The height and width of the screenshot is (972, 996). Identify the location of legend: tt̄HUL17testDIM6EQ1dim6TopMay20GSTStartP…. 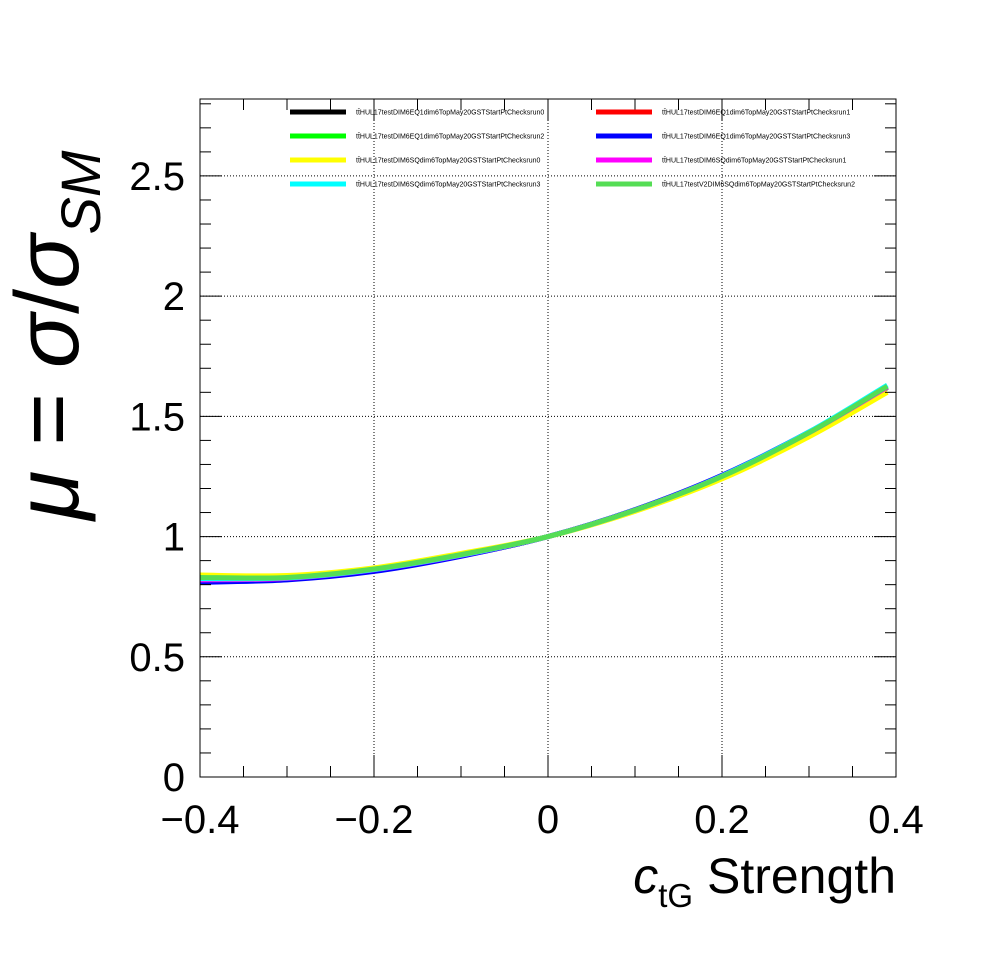
(572, 149).